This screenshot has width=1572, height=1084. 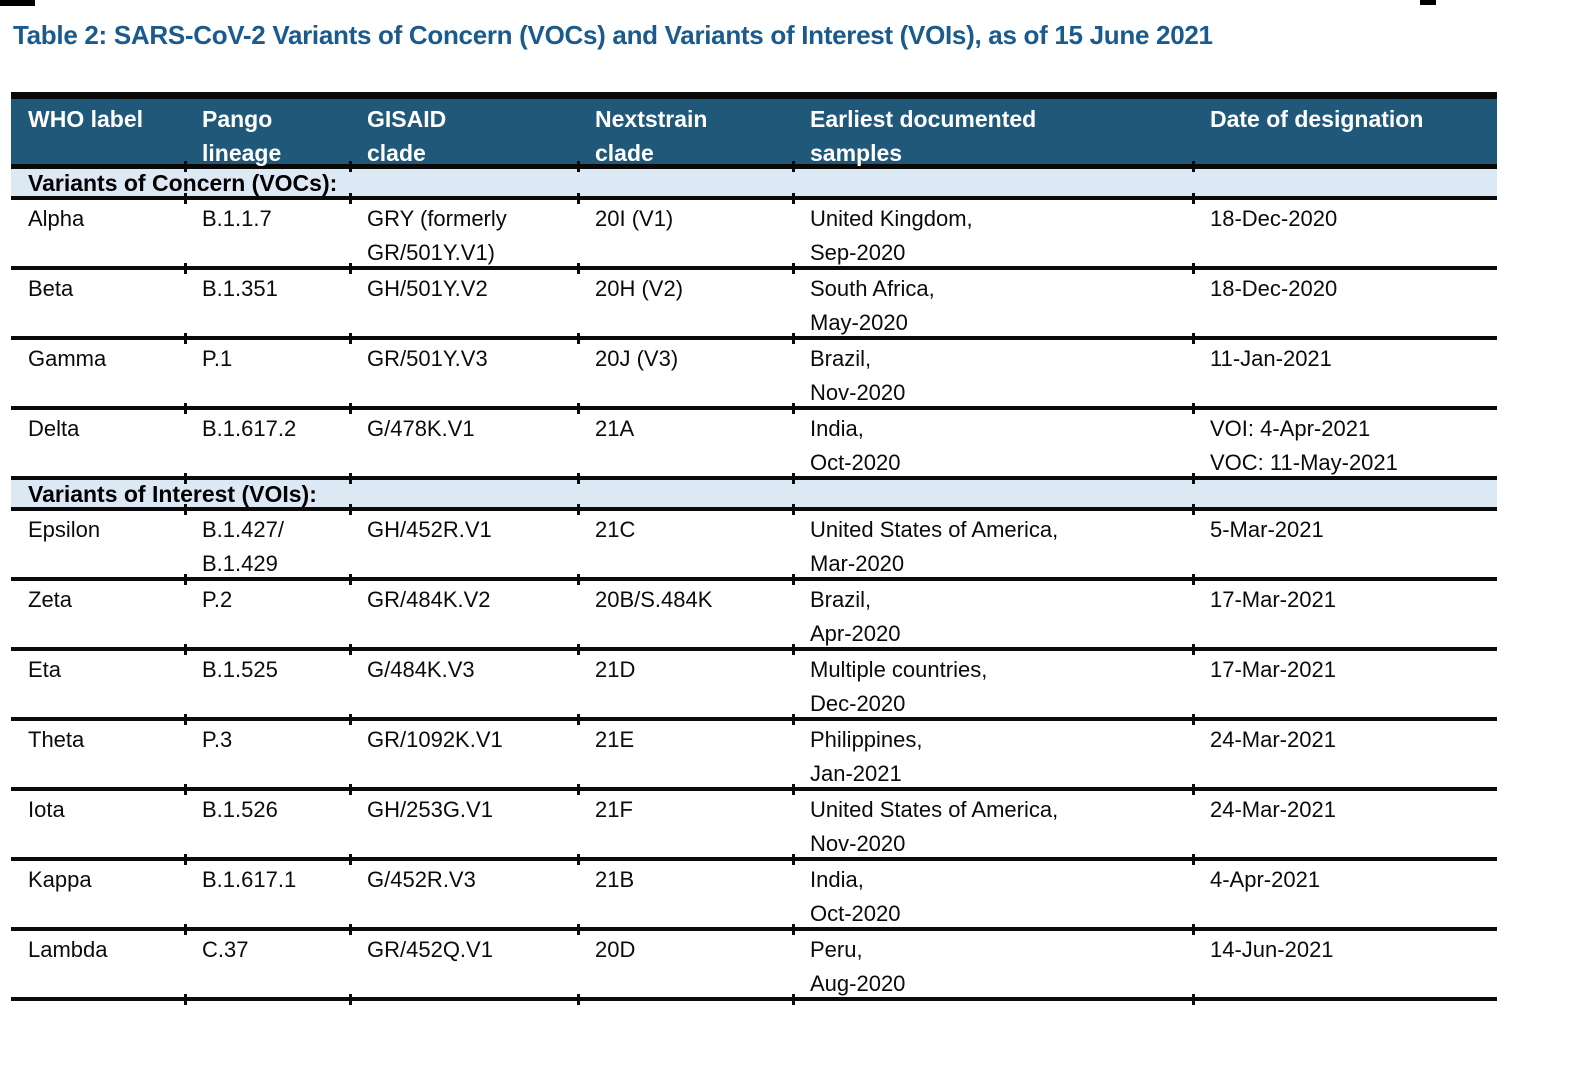 I want to click on cell-earliest-samples: Brazil, Apr-2020, so click(x=855, y=616).